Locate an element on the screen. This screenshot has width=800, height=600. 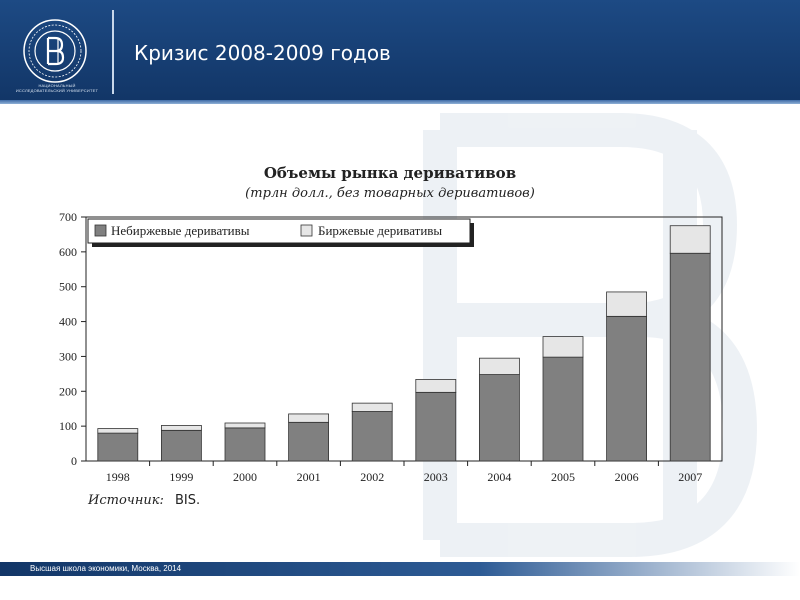
y-tick-label: 700 is located at coordinates (68, 217).